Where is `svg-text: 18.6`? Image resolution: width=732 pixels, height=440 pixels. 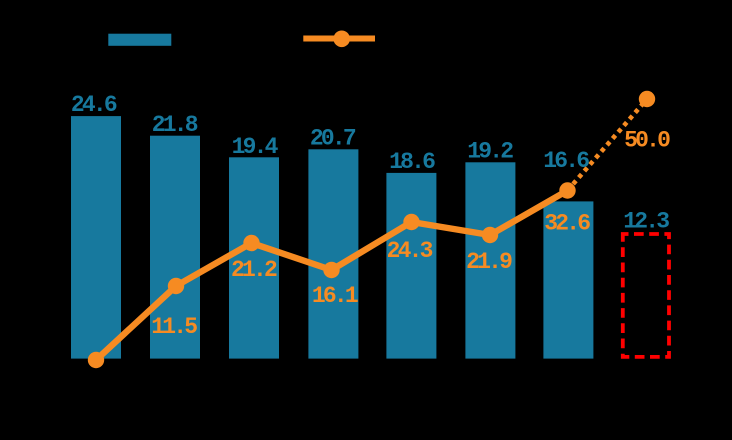
svg-text: 18.6 is located at coordinates (412, 162).